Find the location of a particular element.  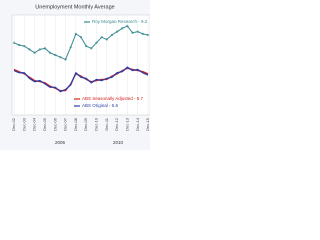

x-tick-label: Dec-09 is located at coordinates (85, 124).